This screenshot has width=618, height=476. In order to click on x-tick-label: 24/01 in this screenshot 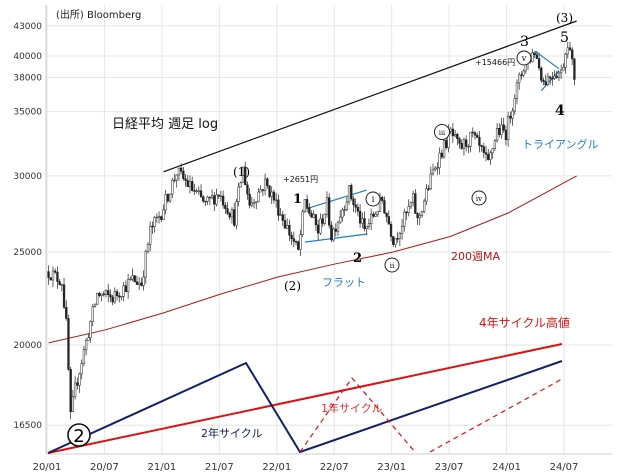, I will do `click(506, 467)`.